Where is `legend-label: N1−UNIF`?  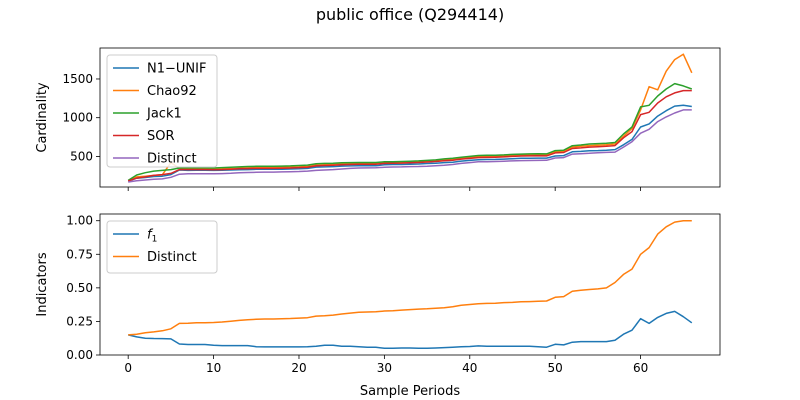
legend-label: N1−UNIF is located at coordinates (176, 69).